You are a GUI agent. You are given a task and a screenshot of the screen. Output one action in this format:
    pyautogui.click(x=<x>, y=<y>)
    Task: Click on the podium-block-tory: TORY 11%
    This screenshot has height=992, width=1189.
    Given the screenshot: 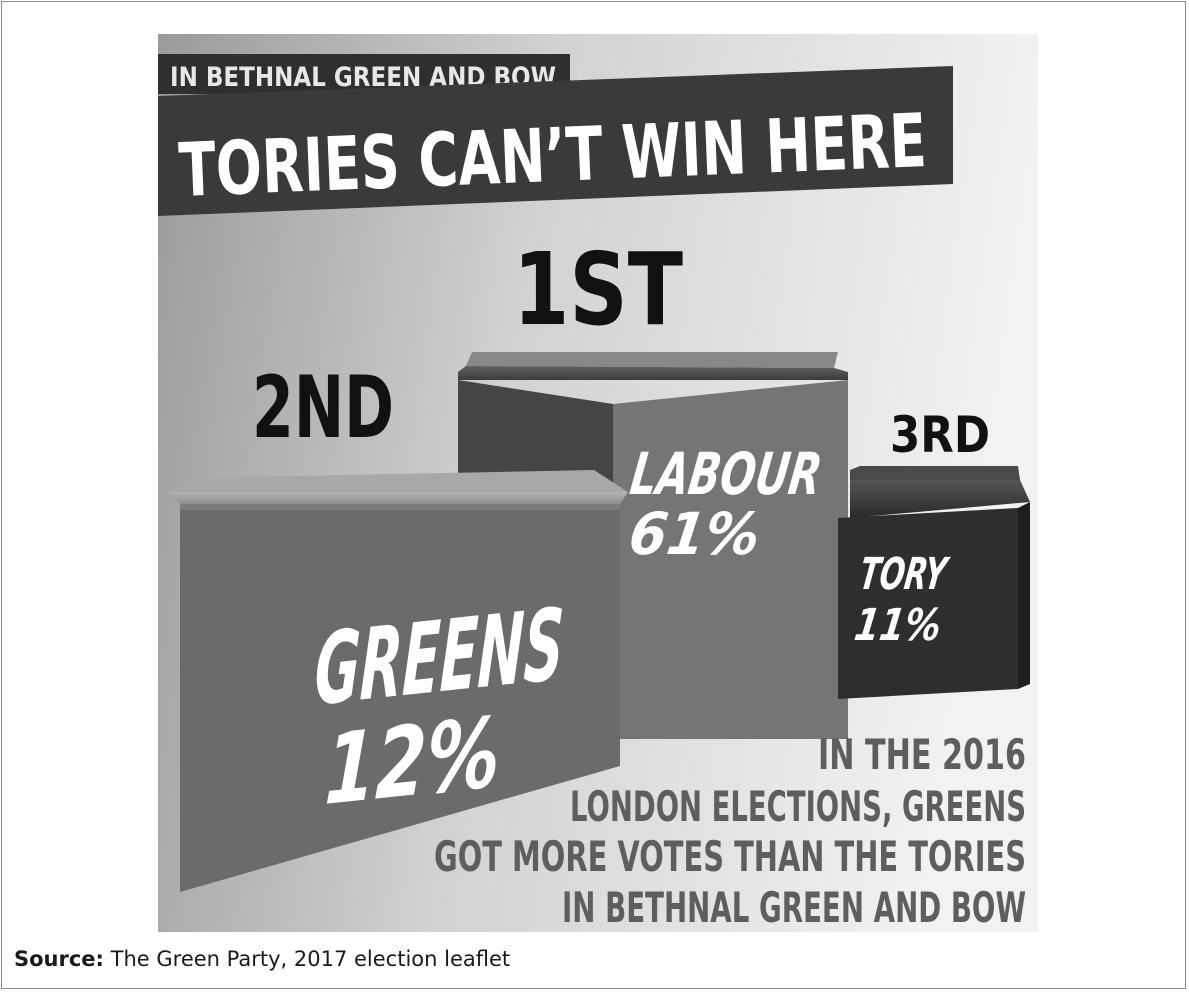 What is the action you would take?
    pyautogui.click(x=934, y=582)
    